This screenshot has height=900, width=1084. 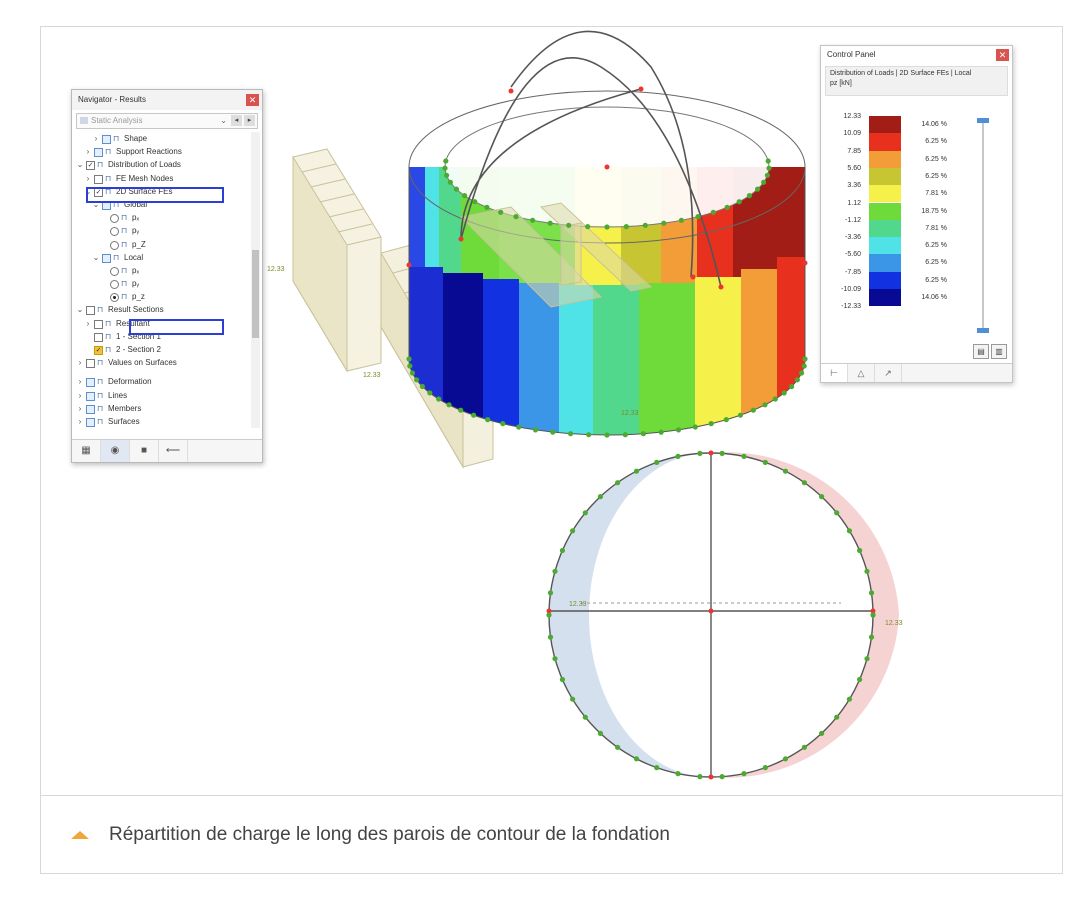 I want to click on filter-tab-icon: ↗, so click(x=888, y=373).